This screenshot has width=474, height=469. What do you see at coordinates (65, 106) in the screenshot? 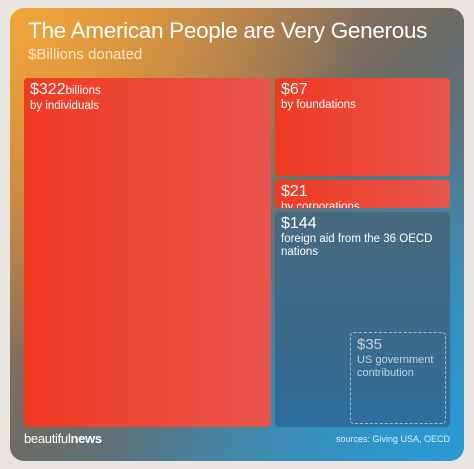
I see `tile-description: by individuals` at bounding box center [65, 106].